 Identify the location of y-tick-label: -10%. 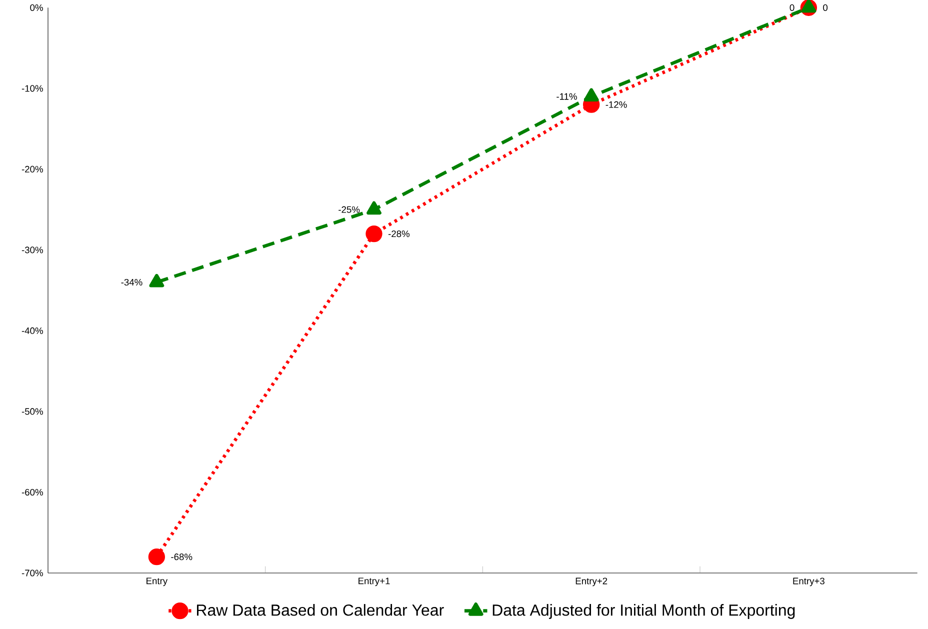
(32, 88).